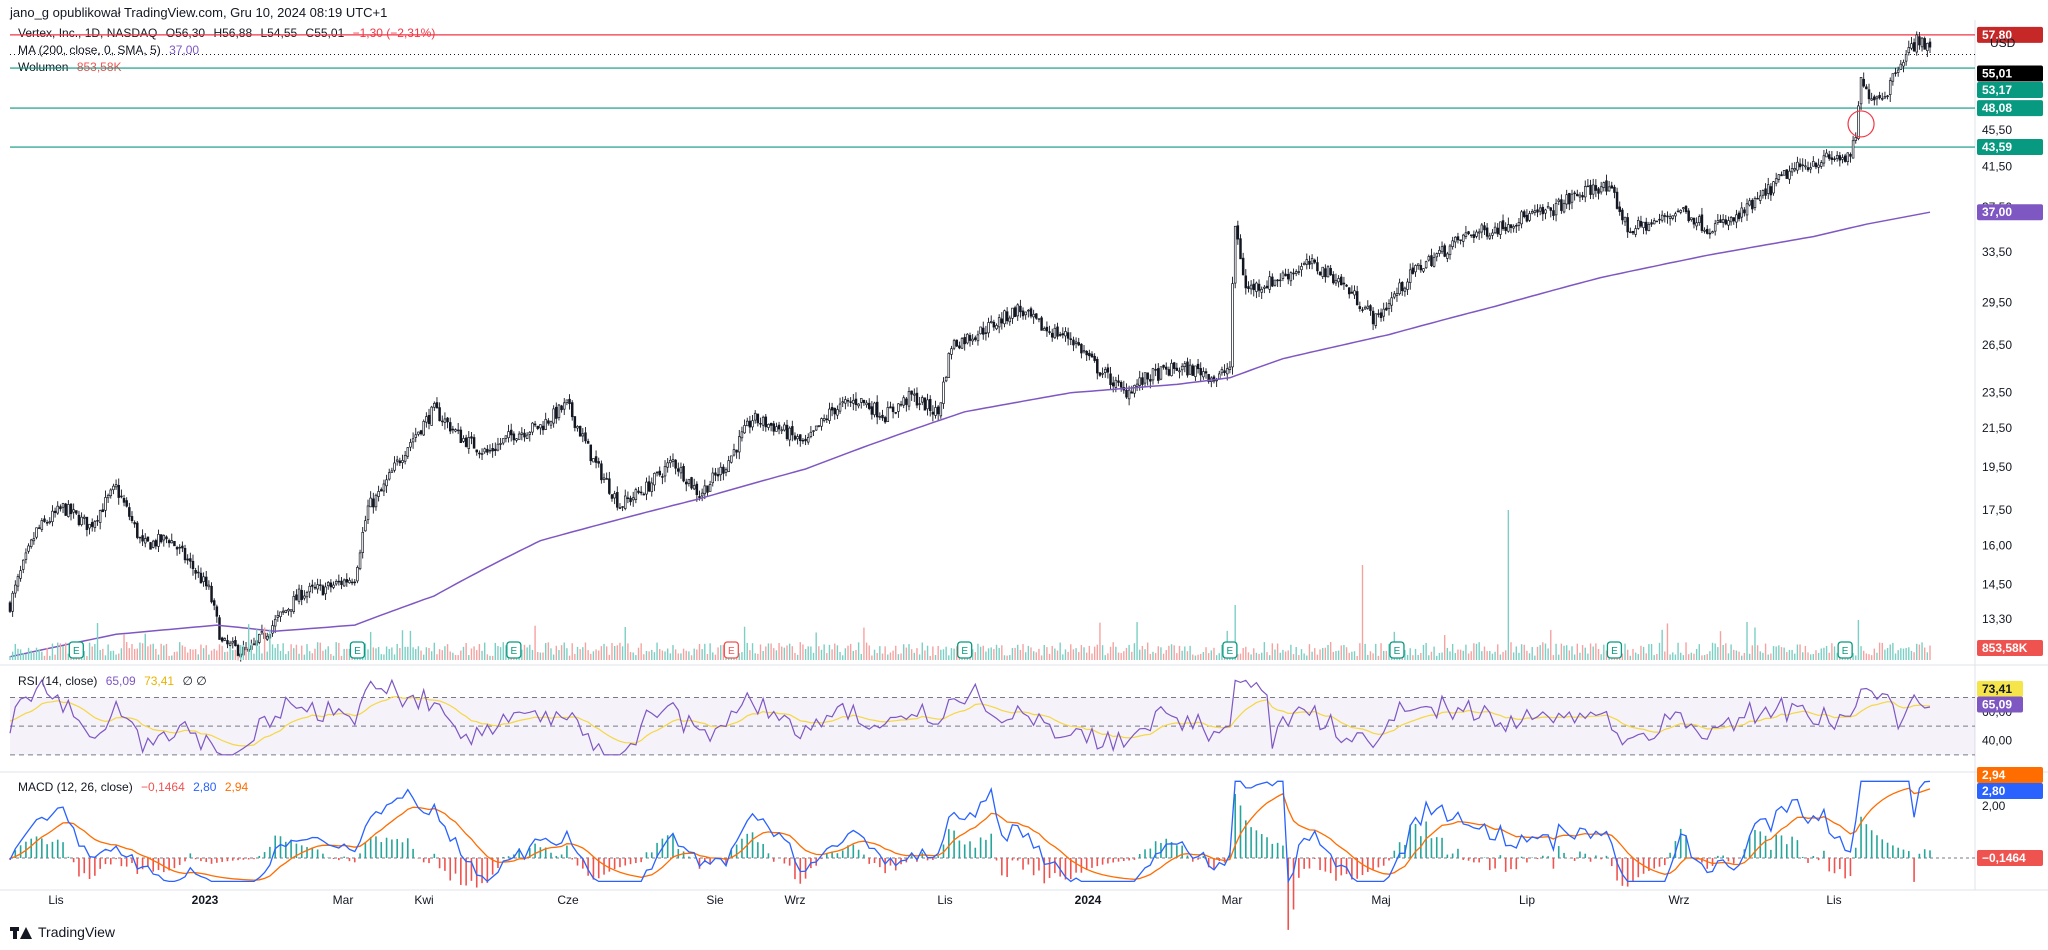 The image size is (2048, 950). Describe the element at coordinates (111, 50) in the screenshot. I see `ma-legend: MA (200, close, 0, SMA, 5) 37,00` at that location.